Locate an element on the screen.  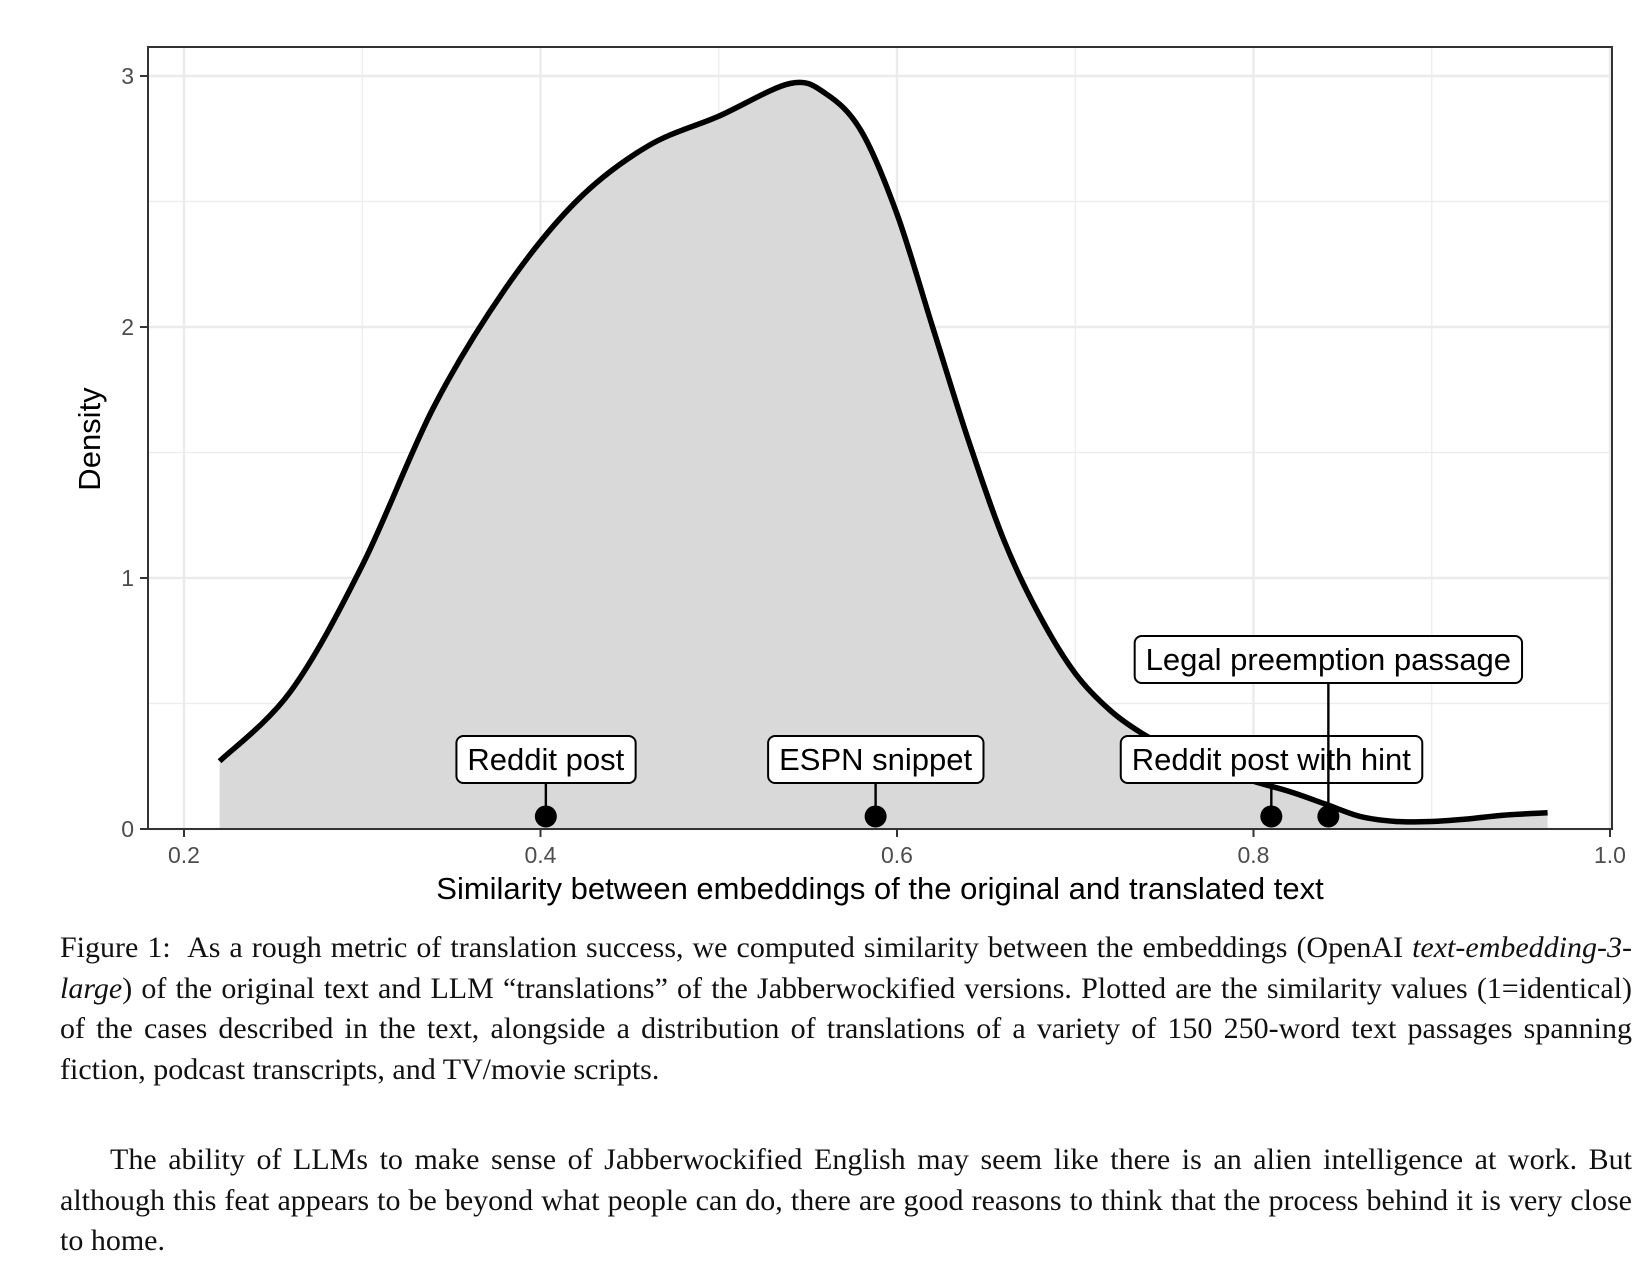
caption-model-name: text-embedding-3-large is located at coordinates (846, 968).